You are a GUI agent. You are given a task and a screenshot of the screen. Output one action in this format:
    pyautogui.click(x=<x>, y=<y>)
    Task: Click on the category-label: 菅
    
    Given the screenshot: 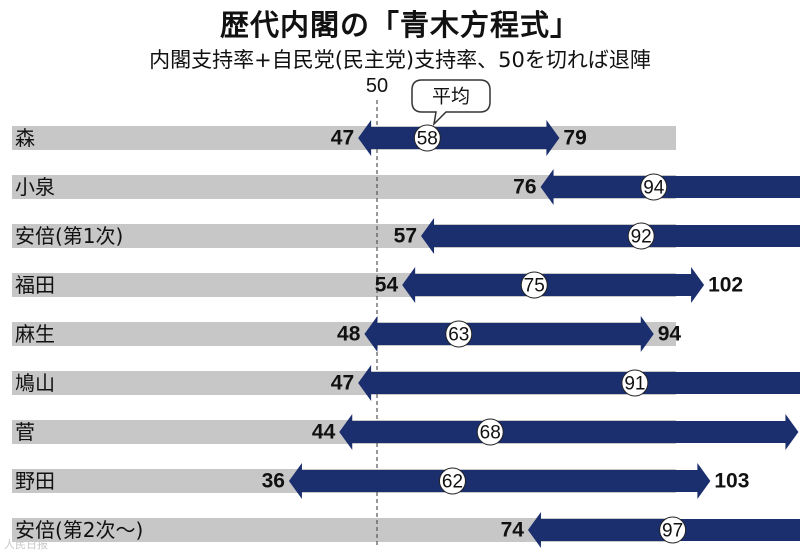 What is the action you would take?
    pyautogui.click(x=25, y=432)
    